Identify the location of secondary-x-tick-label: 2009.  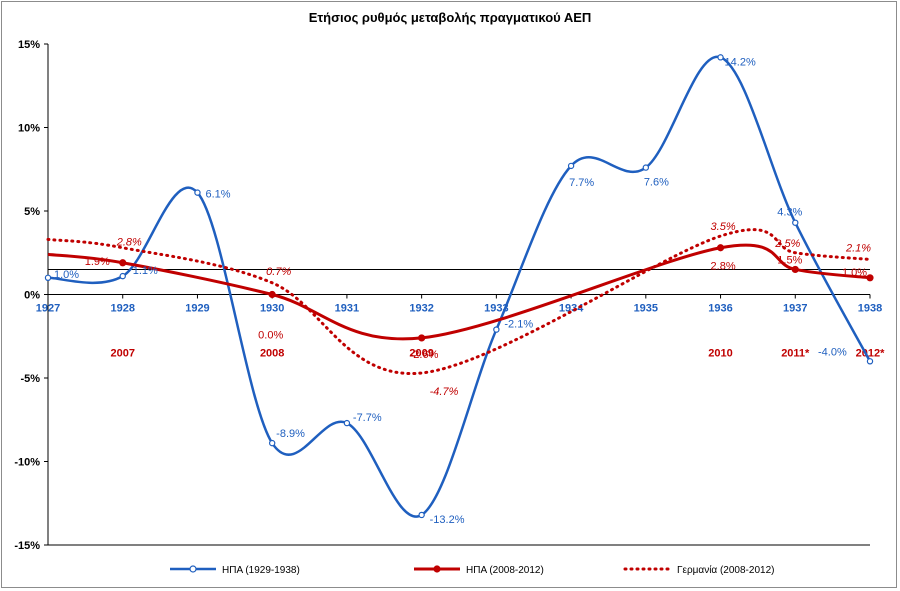
(421, 353).